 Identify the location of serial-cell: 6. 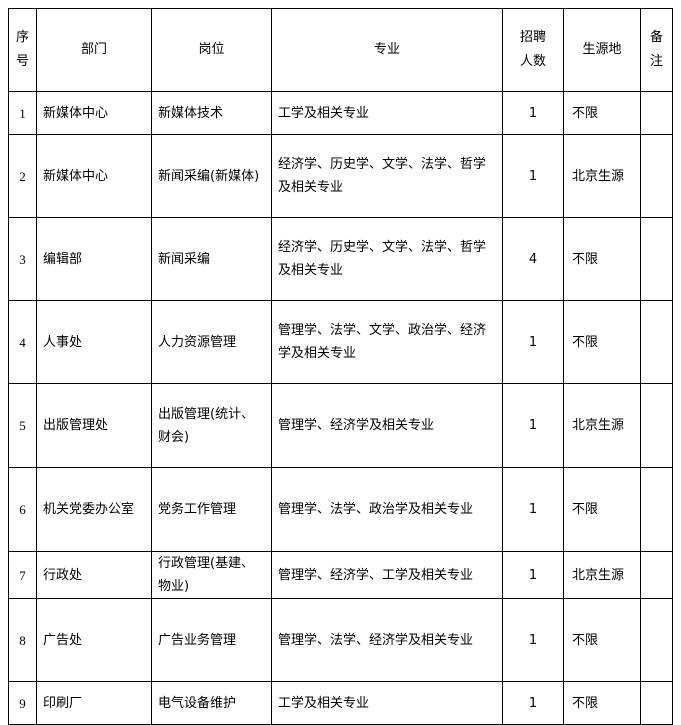
(22, 509).